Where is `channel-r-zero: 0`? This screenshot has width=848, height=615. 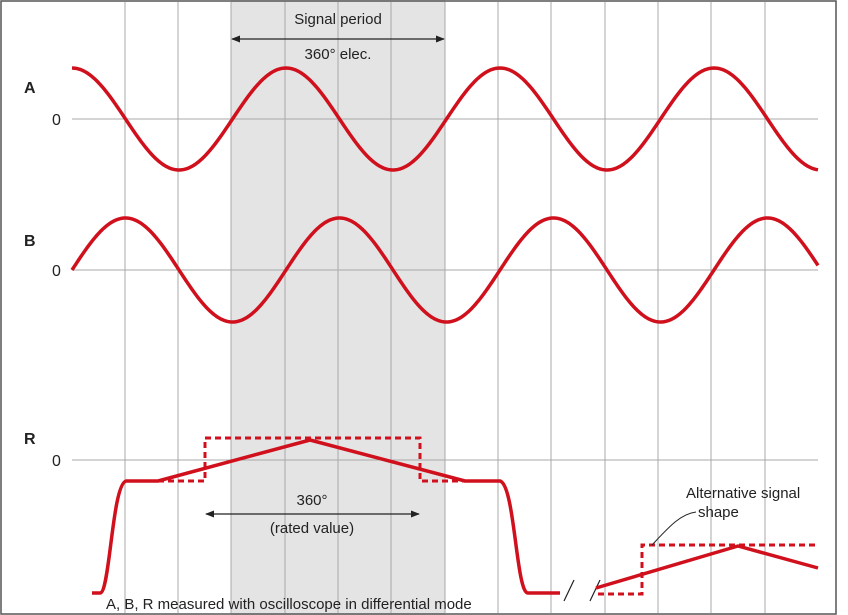 channel-r-zero: 0 is located at coordinates (56, 461).